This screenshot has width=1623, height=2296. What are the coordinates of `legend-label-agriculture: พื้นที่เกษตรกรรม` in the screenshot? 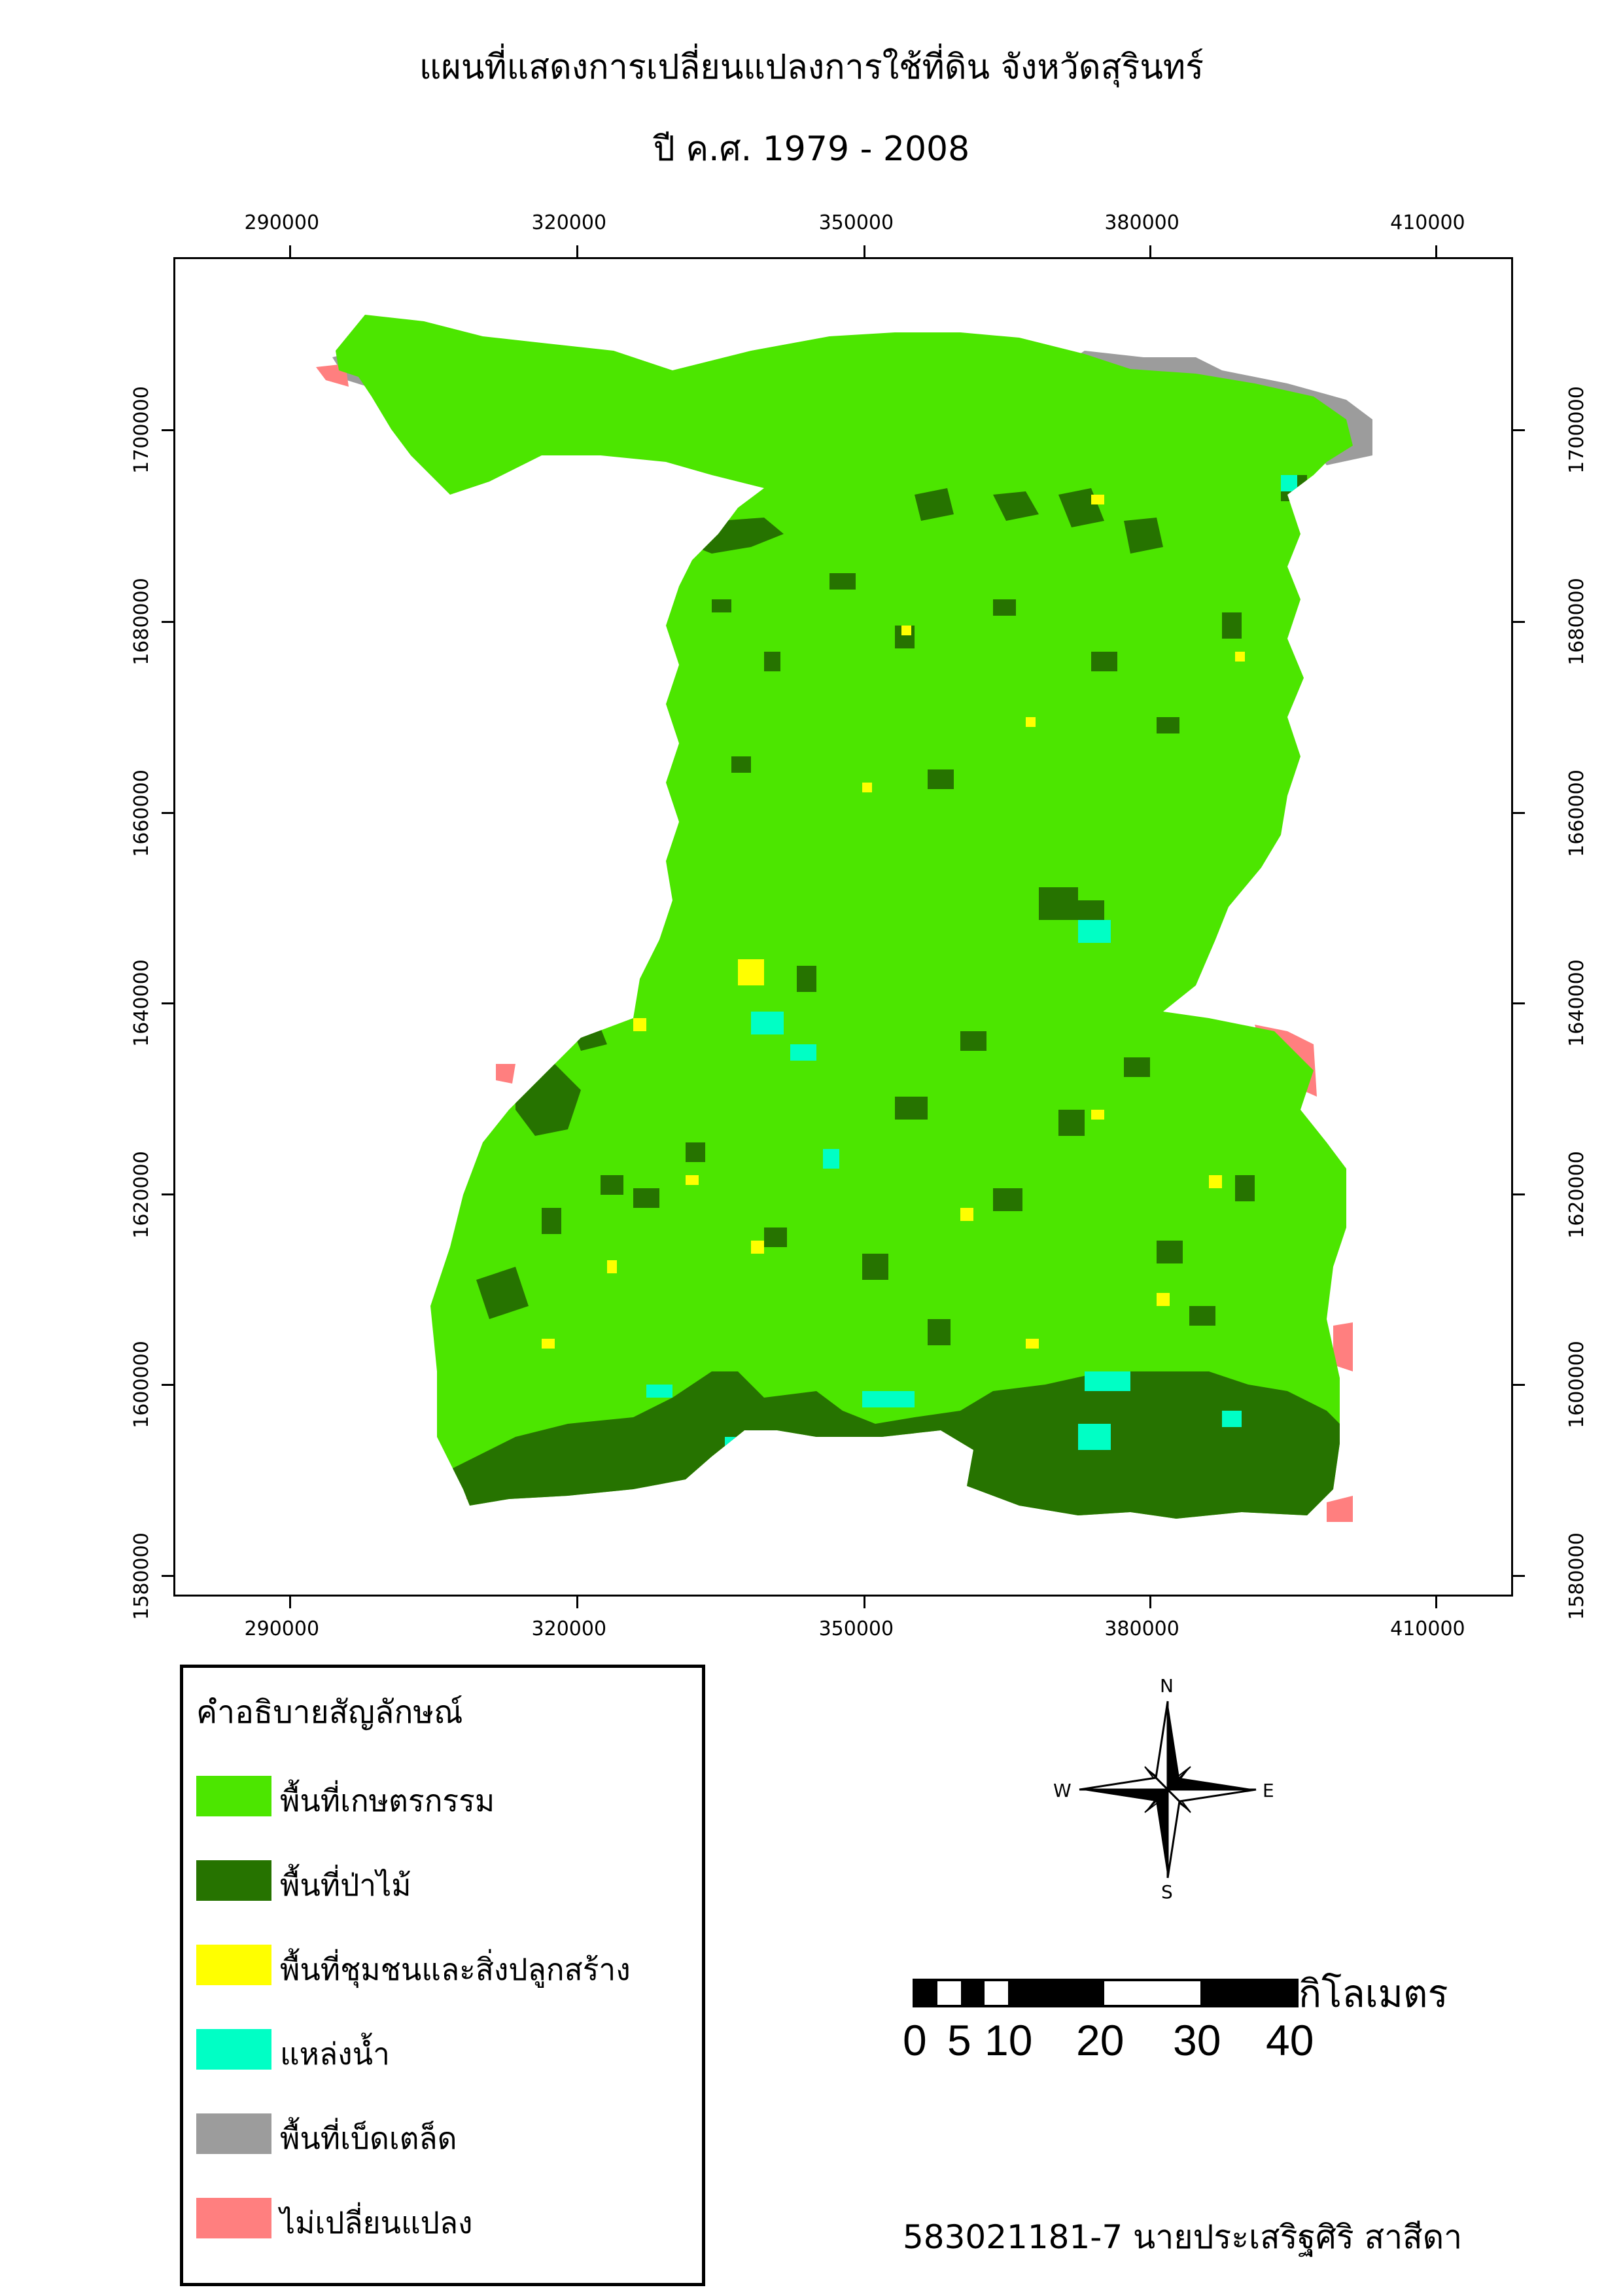 It's located at (387, 1801).